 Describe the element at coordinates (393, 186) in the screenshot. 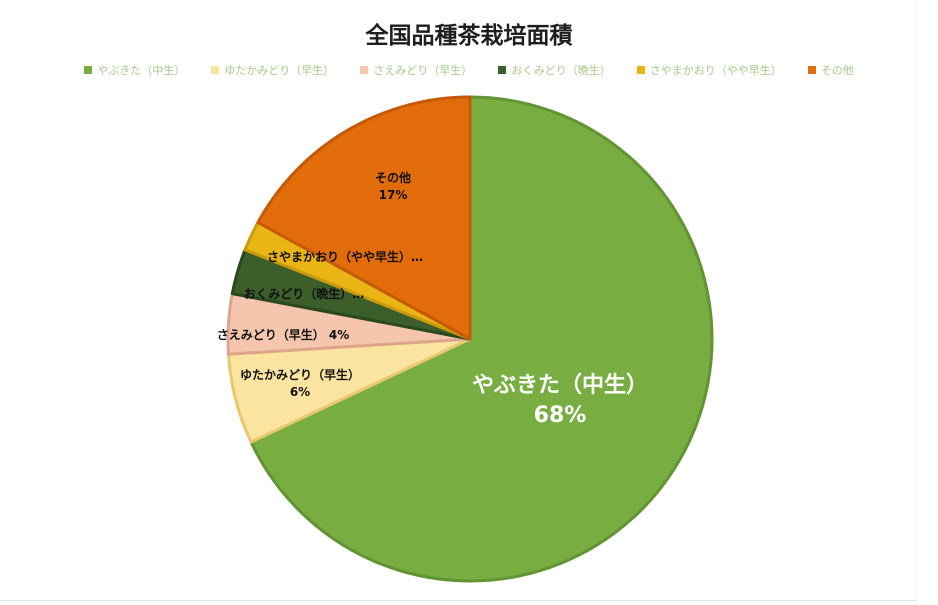

I see `data-label: その他 17%` at that location.